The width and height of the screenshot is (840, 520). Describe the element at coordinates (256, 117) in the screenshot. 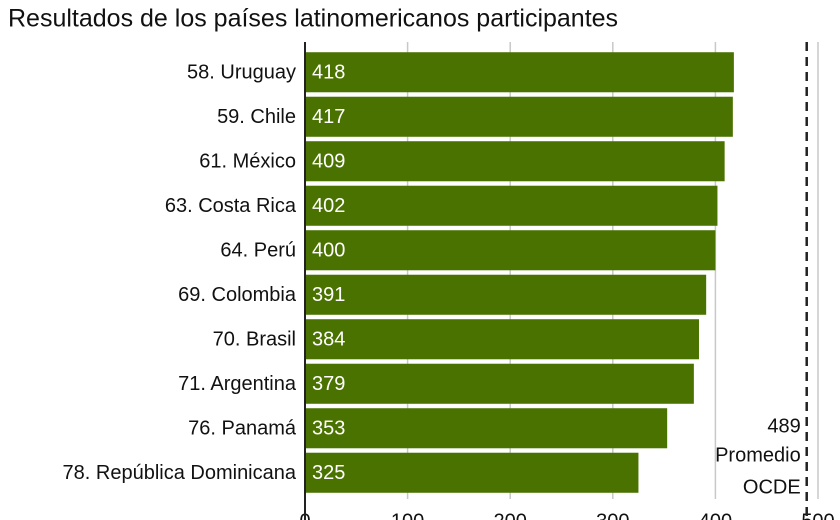

I see `y-tick-label: 59. Chile` at that location.